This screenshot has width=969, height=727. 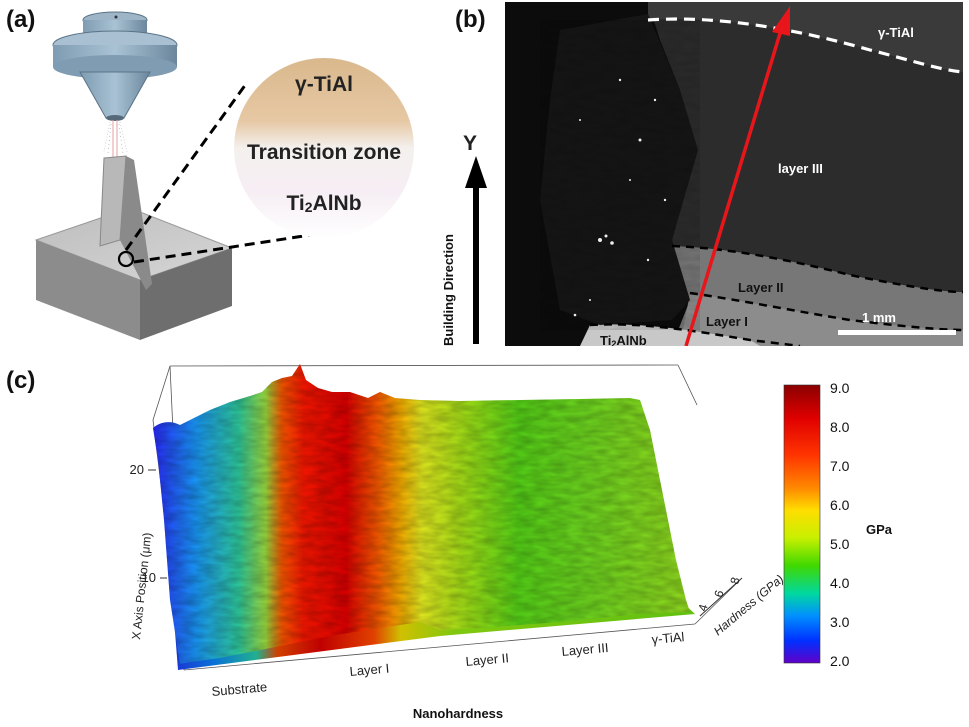 What do you see at coordinates (817, 269) in the screenshot?
I see `boundary-layer2` at bounding box center [817, 269].